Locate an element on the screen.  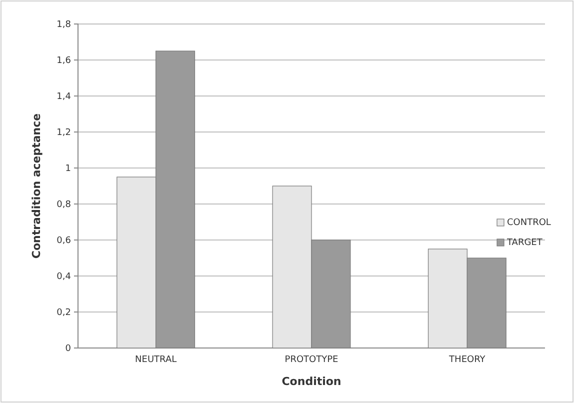
y-tick-label: 0,2 is located at coordinates (63, 313).